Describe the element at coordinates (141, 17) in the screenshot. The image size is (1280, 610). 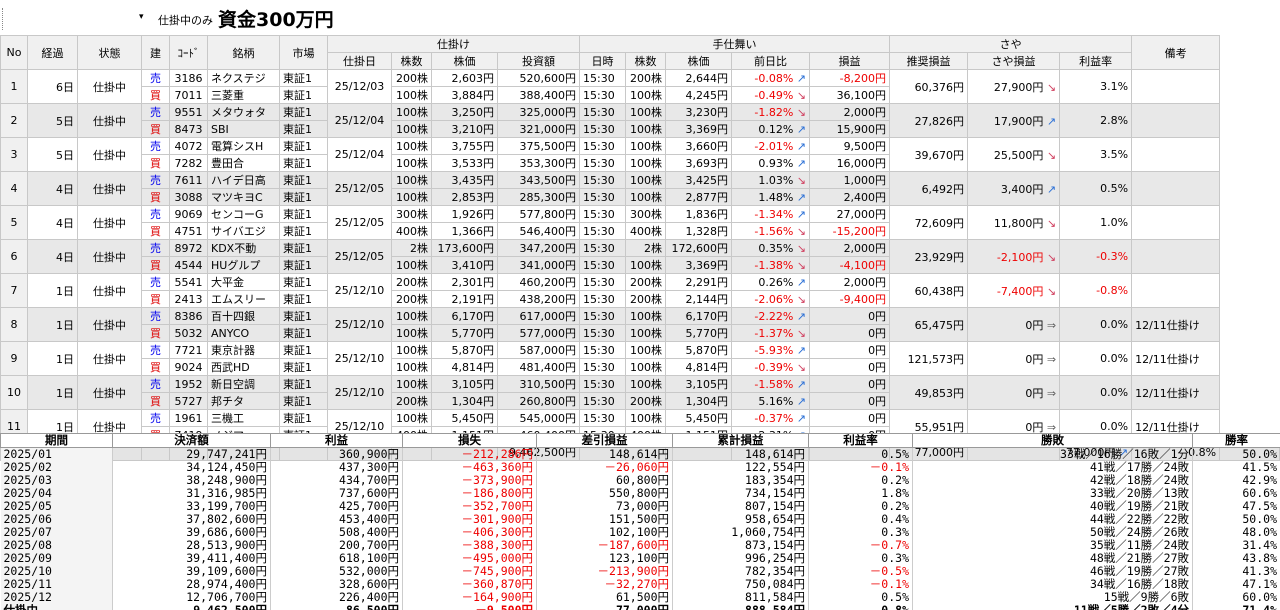
I see `chevron-down-icon: ▾` at that location.